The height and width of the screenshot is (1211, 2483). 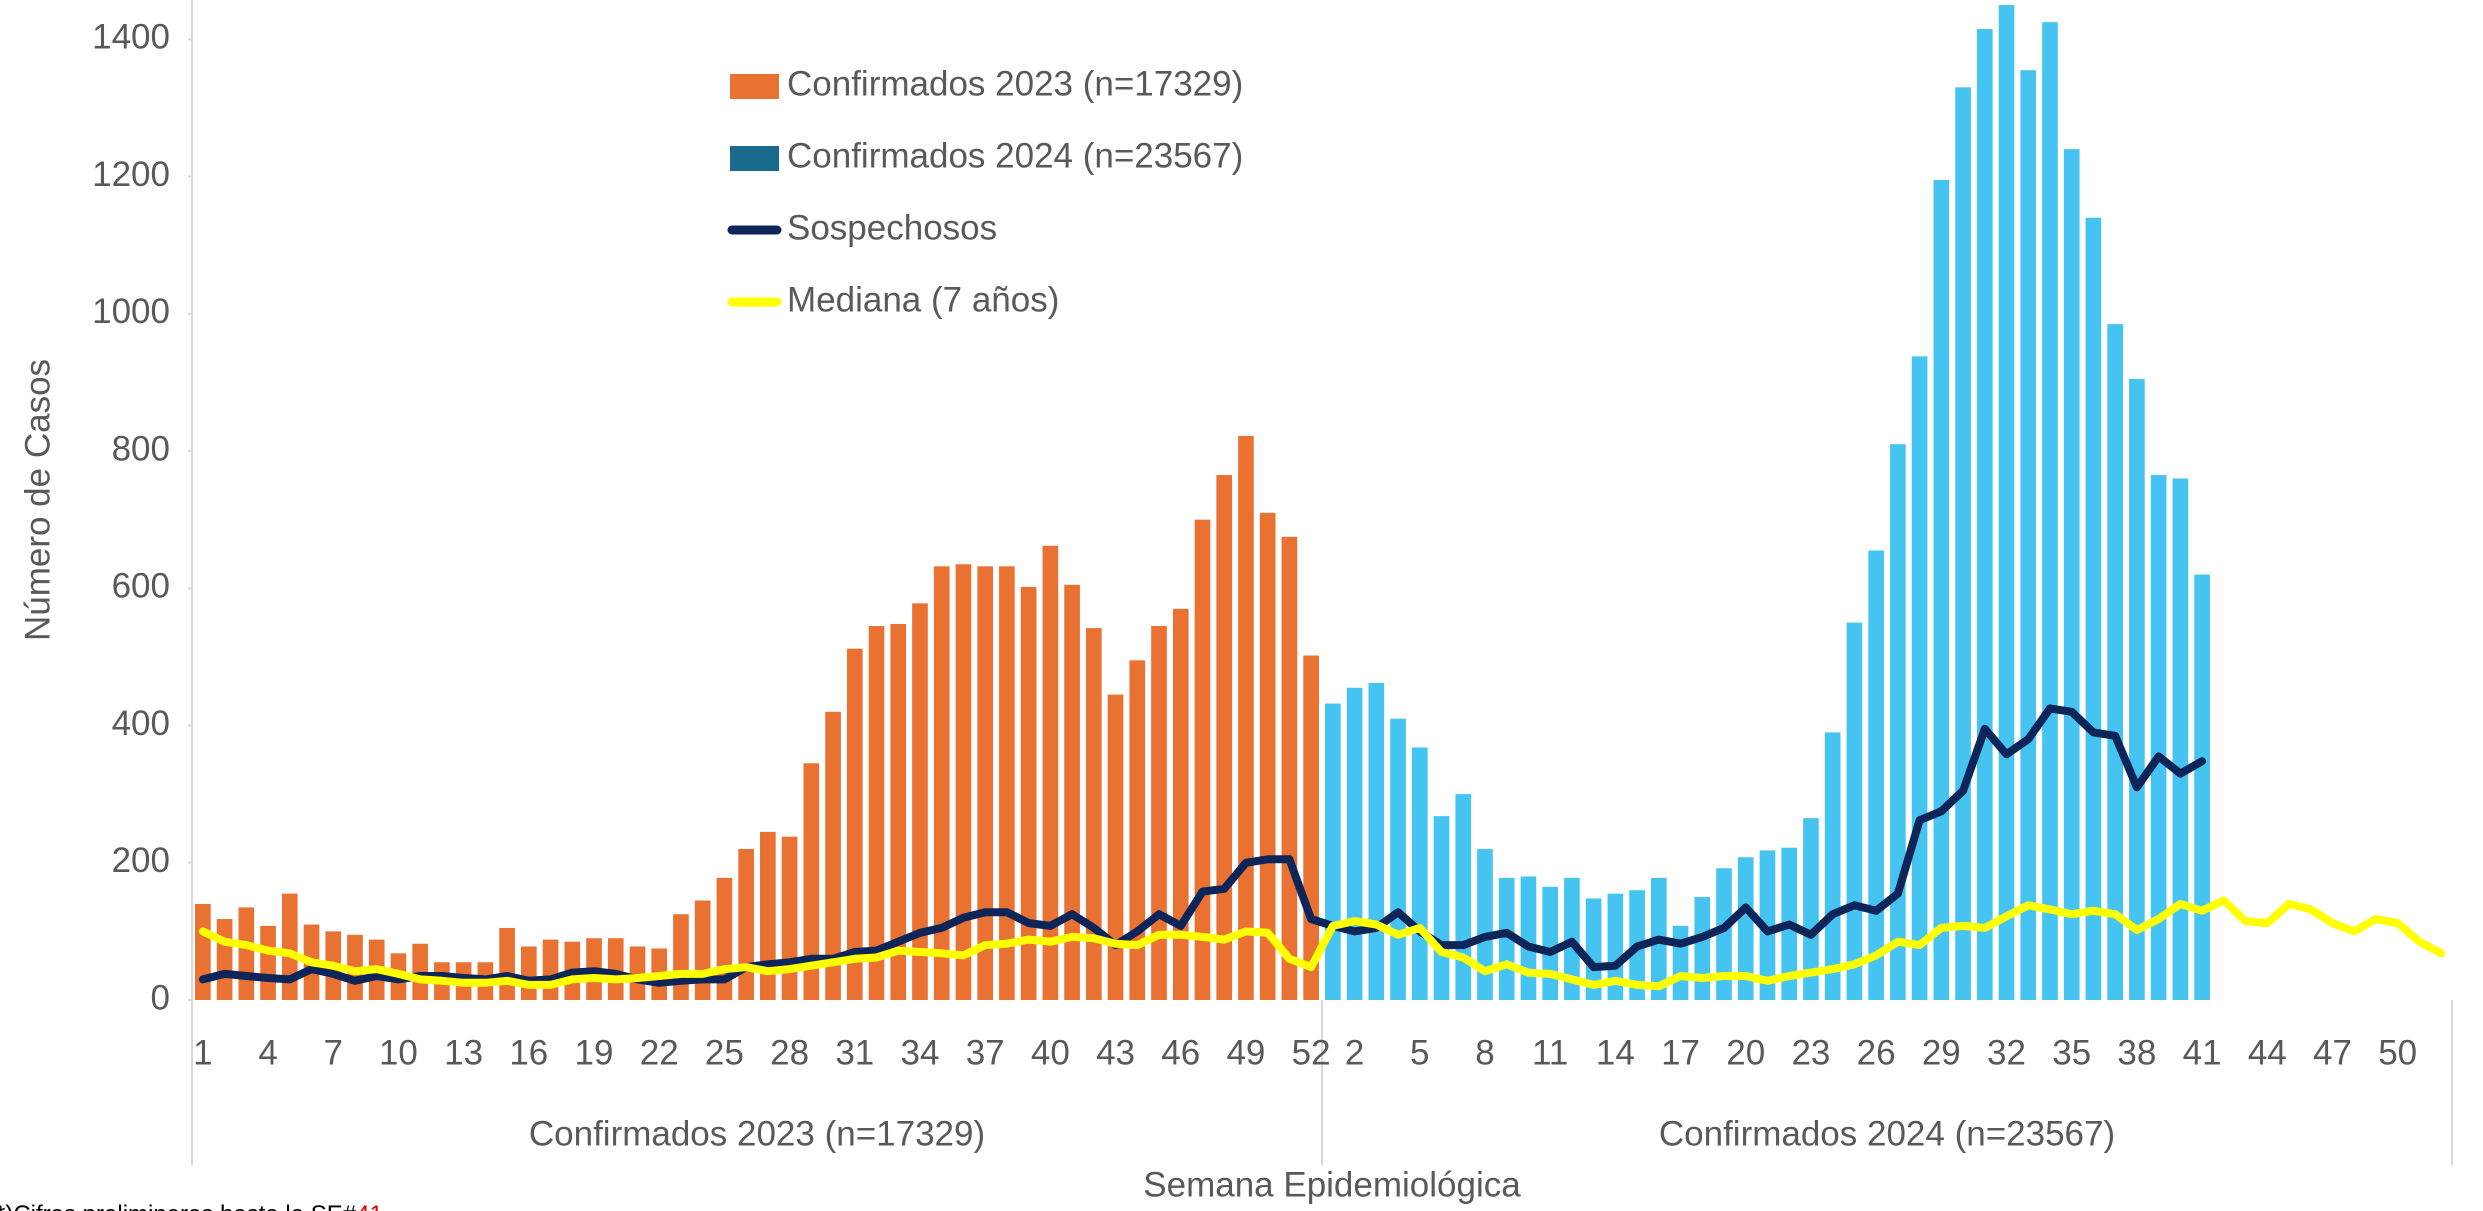 What do you see at coordinates (2006, 1052) in the screenshot?
I see `x-tick-label: 32` at bounding box center [2006, 1052].